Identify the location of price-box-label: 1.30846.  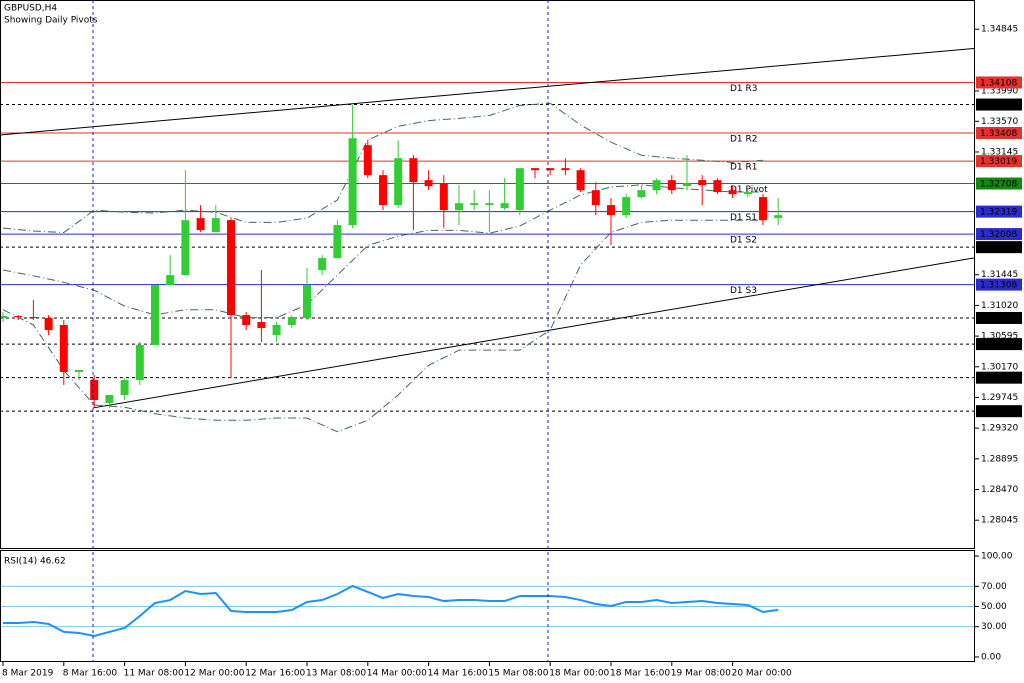
(998, 319).